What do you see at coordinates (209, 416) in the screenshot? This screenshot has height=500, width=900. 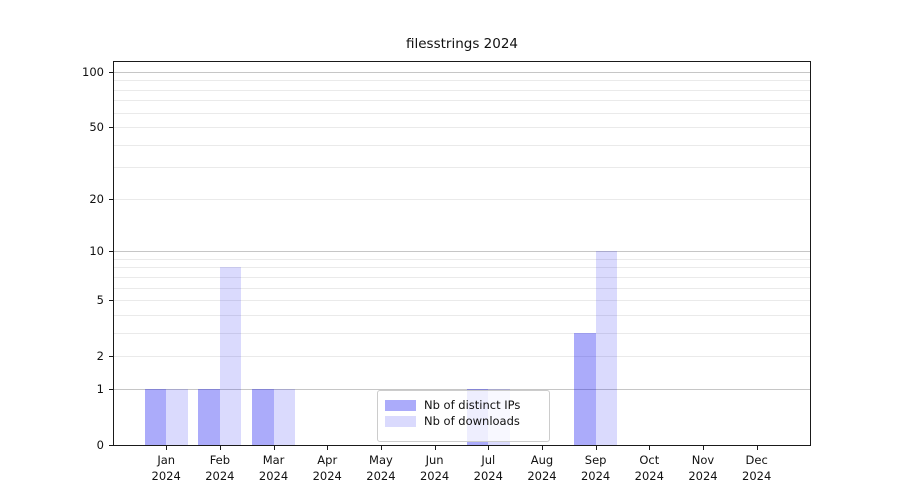 I see `bar-feb-distinct-ips` at bounding box center [209, 416].